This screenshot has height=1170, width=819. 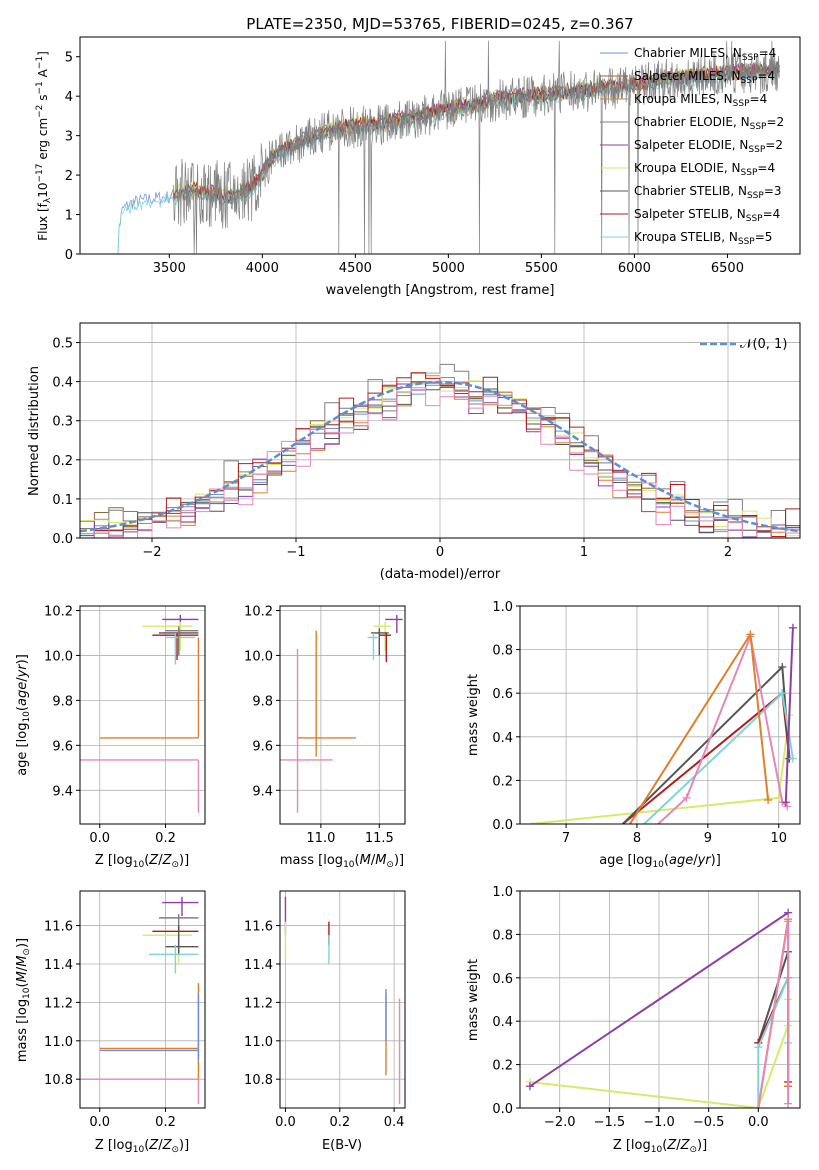 What do you see at coordinates (709, 1122) in the screenshot?
I see `x-tick-label: −0.5` at bounding box center [709, 1122].